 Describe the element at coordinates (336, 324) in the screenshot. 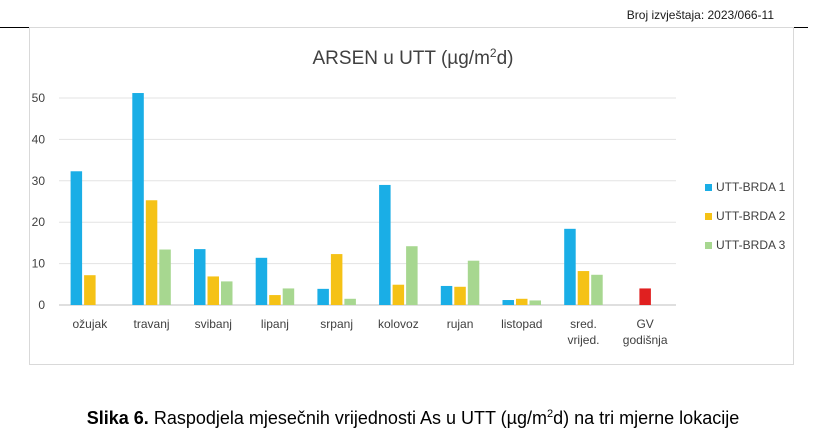

I see `x-tick-label: srpanj` at that location.